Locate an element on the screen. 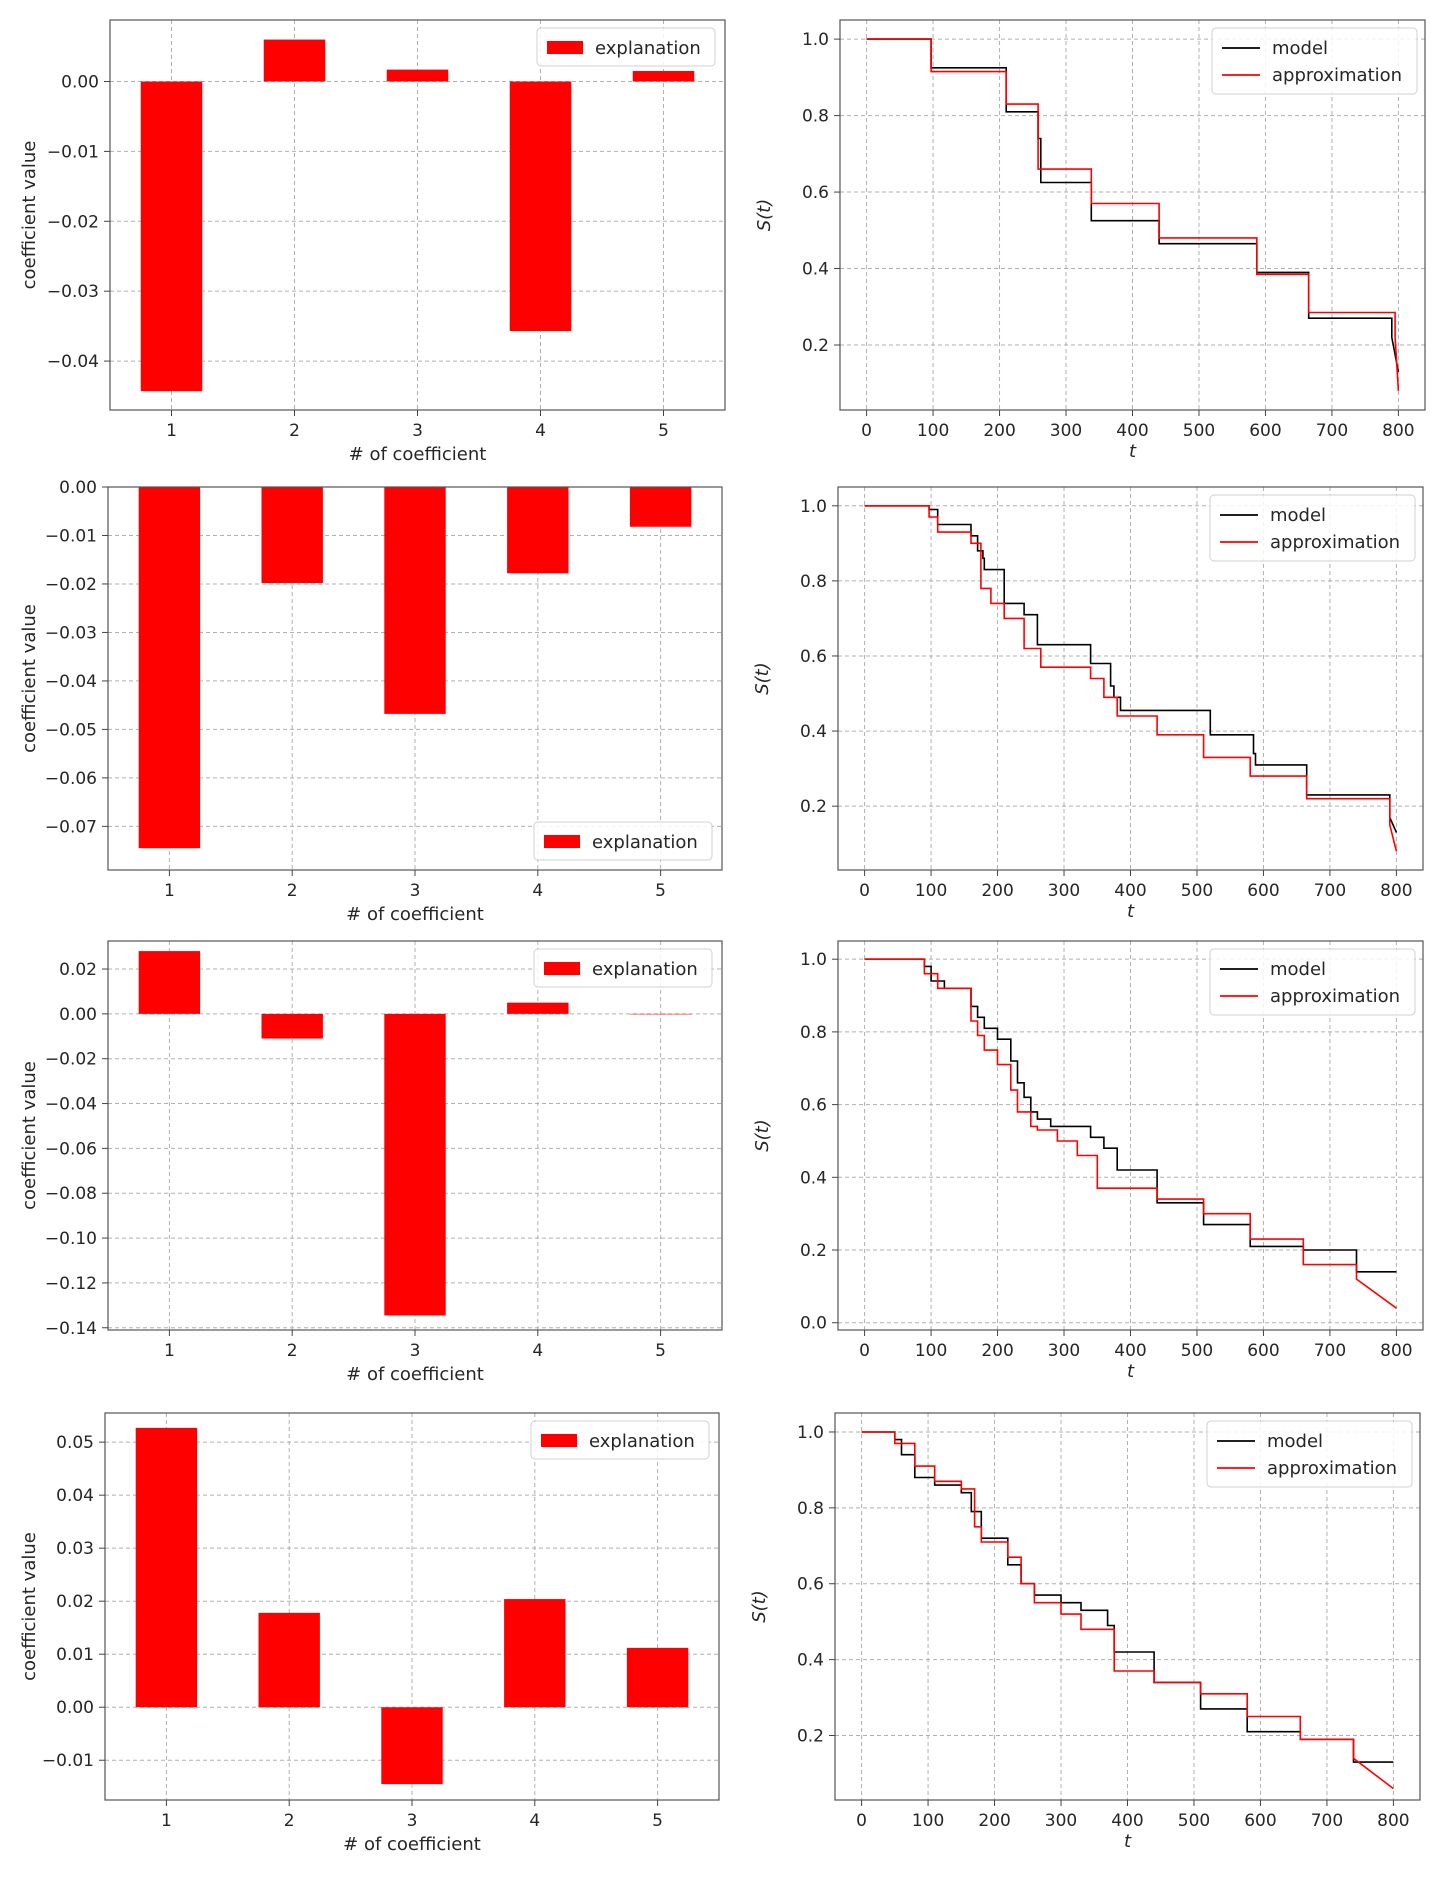 The image size is (1438, 1878). x-axis-label: t is located at coordinates (1131, 911).